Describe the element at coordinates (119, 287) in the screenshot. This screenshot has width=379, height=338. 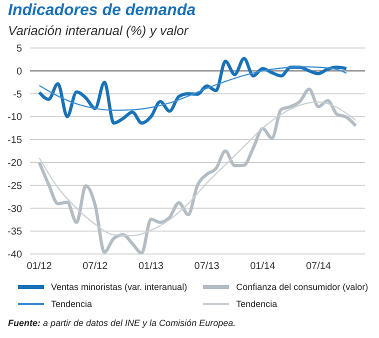
I see `legend-label: Ventas minoristas (var. interanual)` at that location.